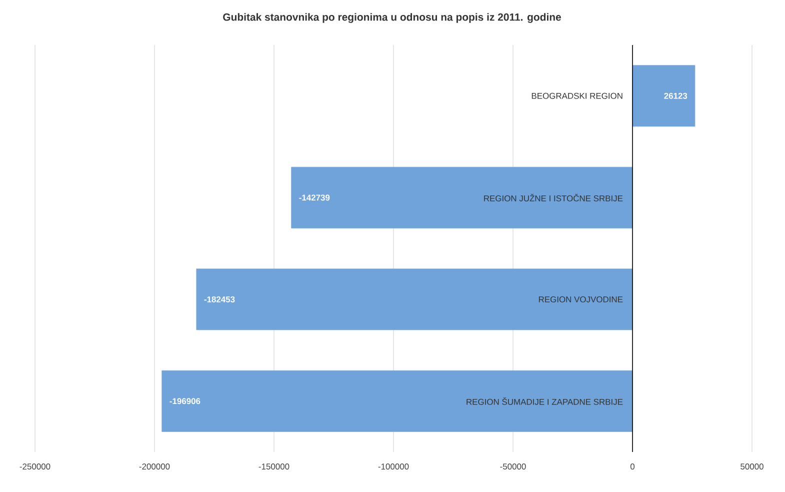  I want to click on x-tick-label: 0, so click(632, 467).